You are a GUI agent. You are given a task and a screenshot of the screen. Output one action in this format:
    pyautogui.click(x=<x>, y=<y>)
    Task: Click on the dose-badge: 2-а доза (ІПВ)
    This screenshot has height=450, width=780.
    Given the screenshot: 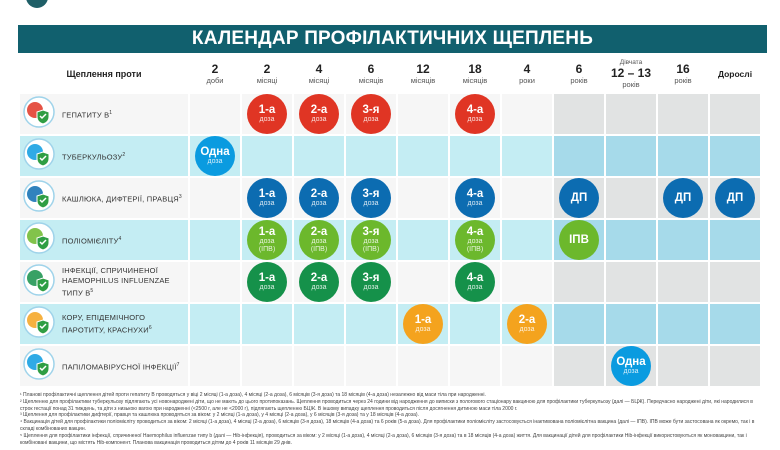 What is the action you would take?
    pyautogui.click(x=319, y=240)
    